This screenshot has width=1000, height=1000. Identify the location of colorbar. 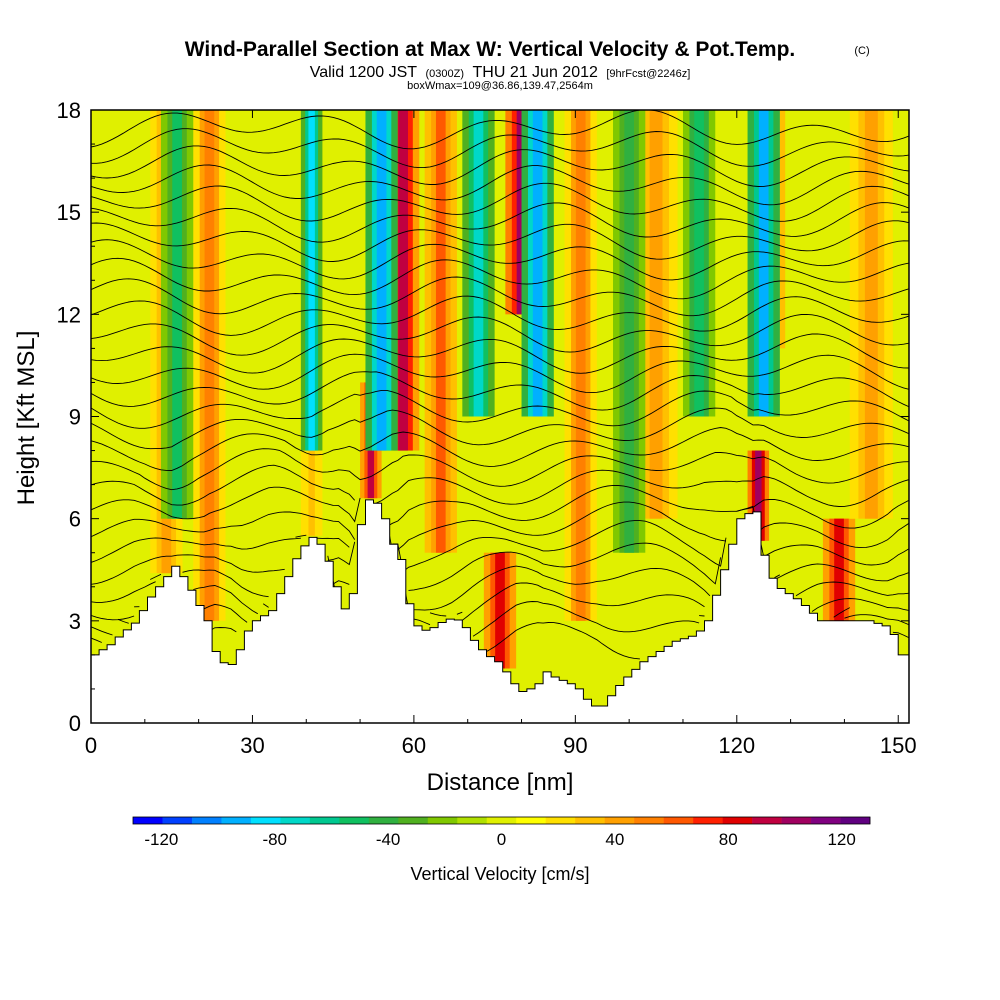
(501, 820).